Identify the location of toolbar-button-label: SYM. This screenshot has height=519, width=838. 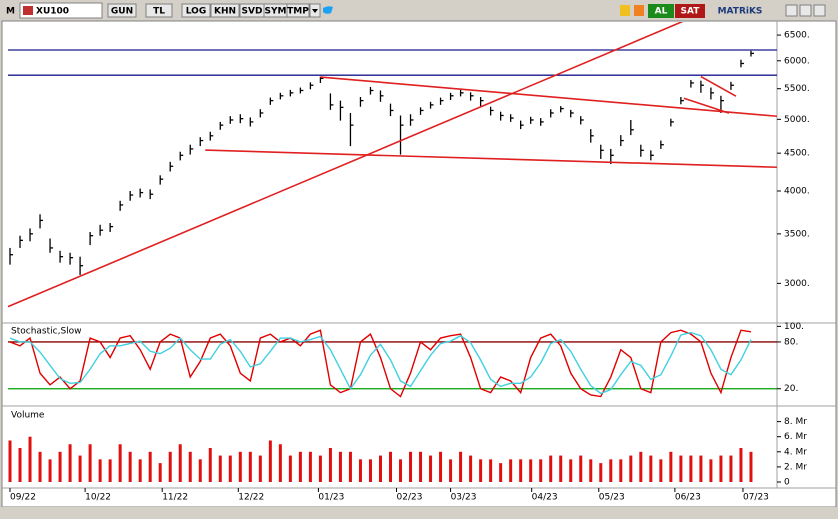
(276, 12).